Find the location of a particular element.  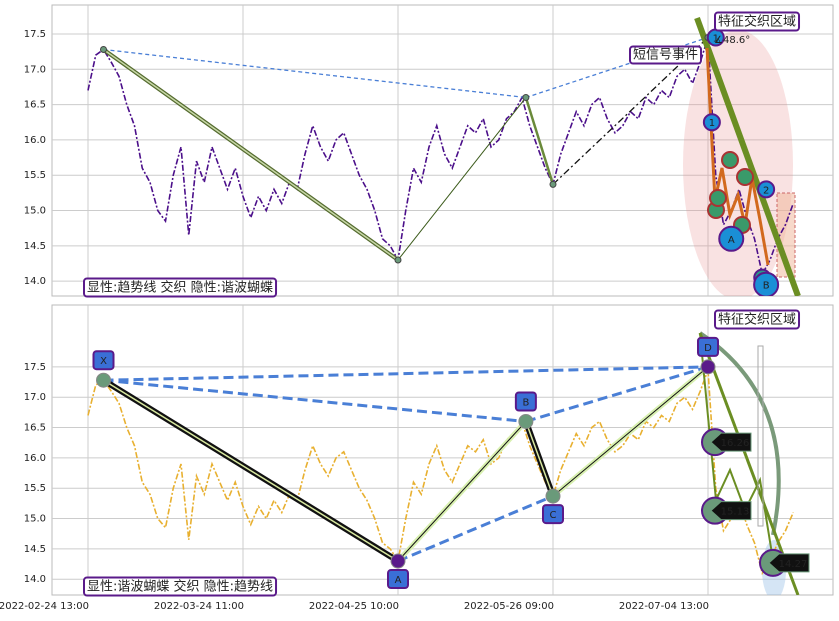

wave is located at coordinates (736, 446).